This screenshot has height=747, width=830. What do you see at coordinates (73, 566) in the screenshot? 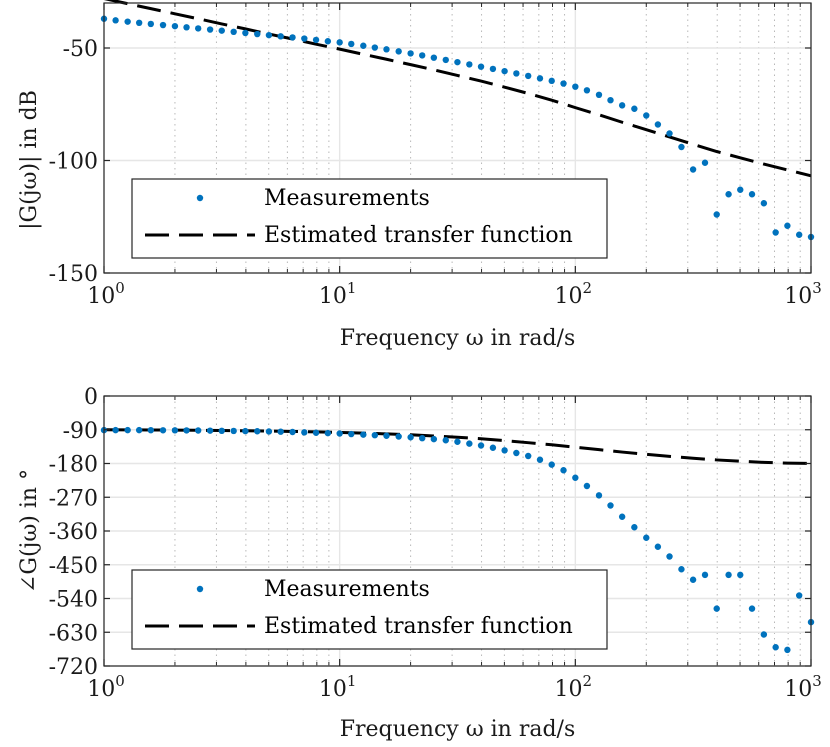
I see `phase-ytick-label: -450` at bounding box center [73, 566].